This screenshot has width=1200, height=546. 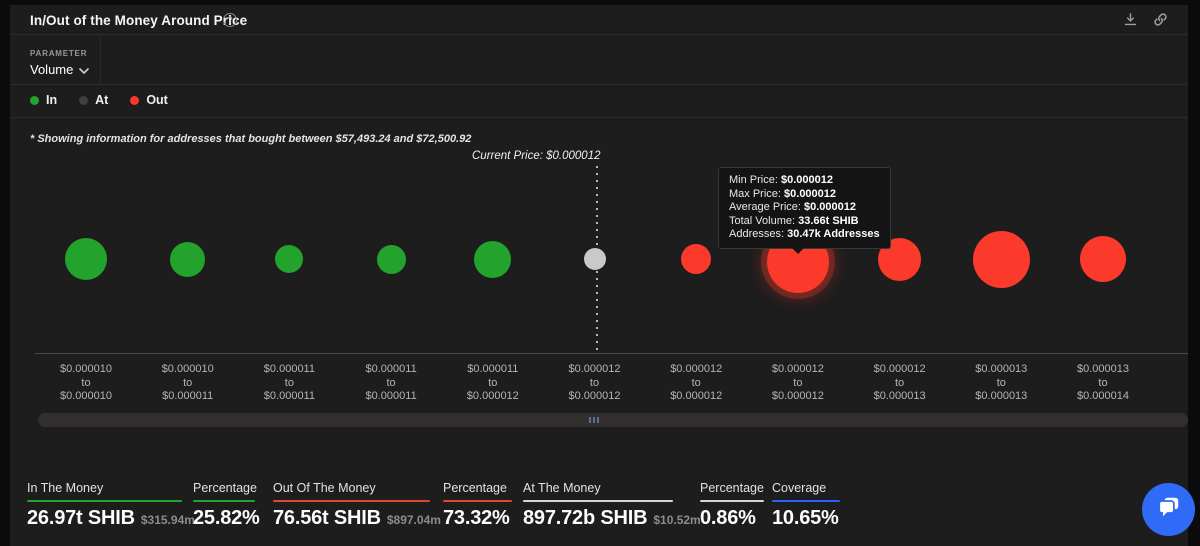 I want to click on help-icon: ?, so click(x=230, y=20).